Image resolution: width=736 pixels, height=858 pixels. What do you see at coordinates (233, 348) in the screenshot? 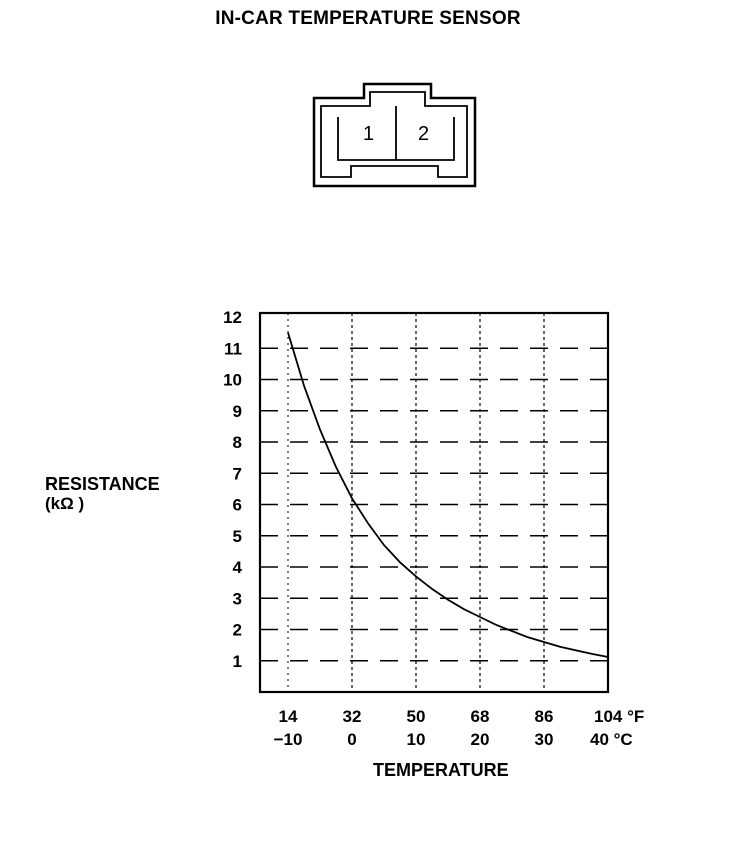
I see `y-tick-label: 11` at bounding box center [233, 348].